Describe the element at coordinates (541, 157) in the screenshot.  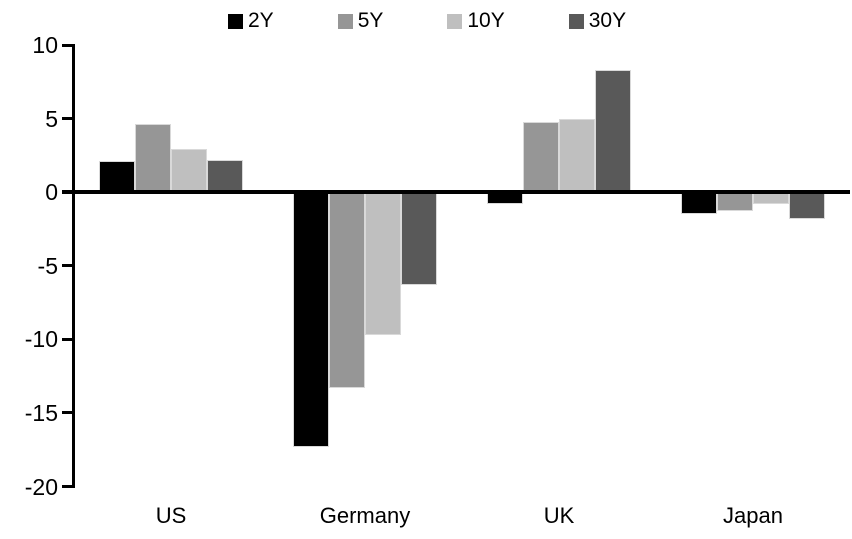
I see `bar-uk-5y` at that location.